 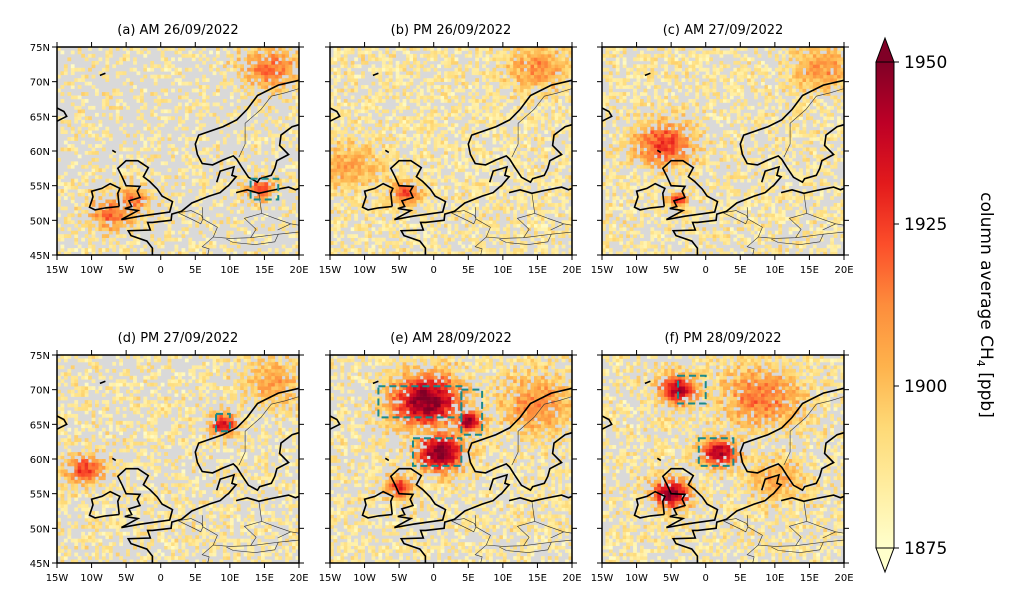 I want to click on x-tick-label: 15E, so click(x=537, y=270).